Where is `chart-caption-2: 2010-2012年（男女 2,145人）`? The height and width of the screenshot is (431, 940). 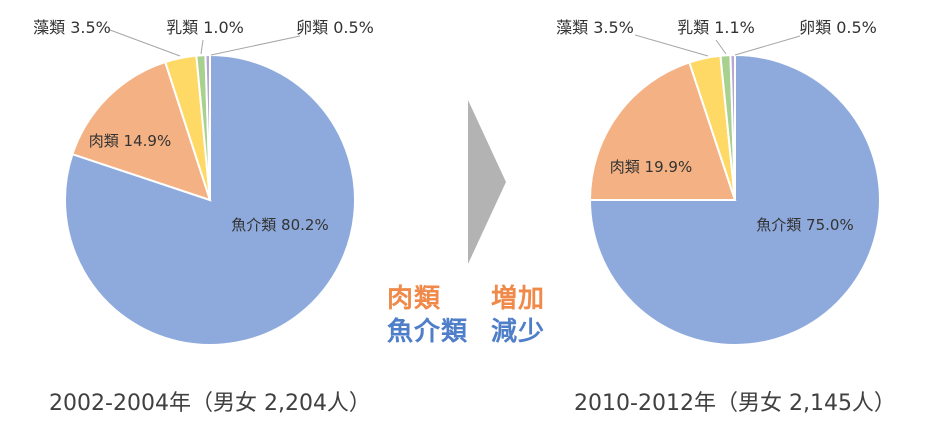
chart-caption-2: 2010-2012年（男女 2,145人） is located at coordinates (735, 403).